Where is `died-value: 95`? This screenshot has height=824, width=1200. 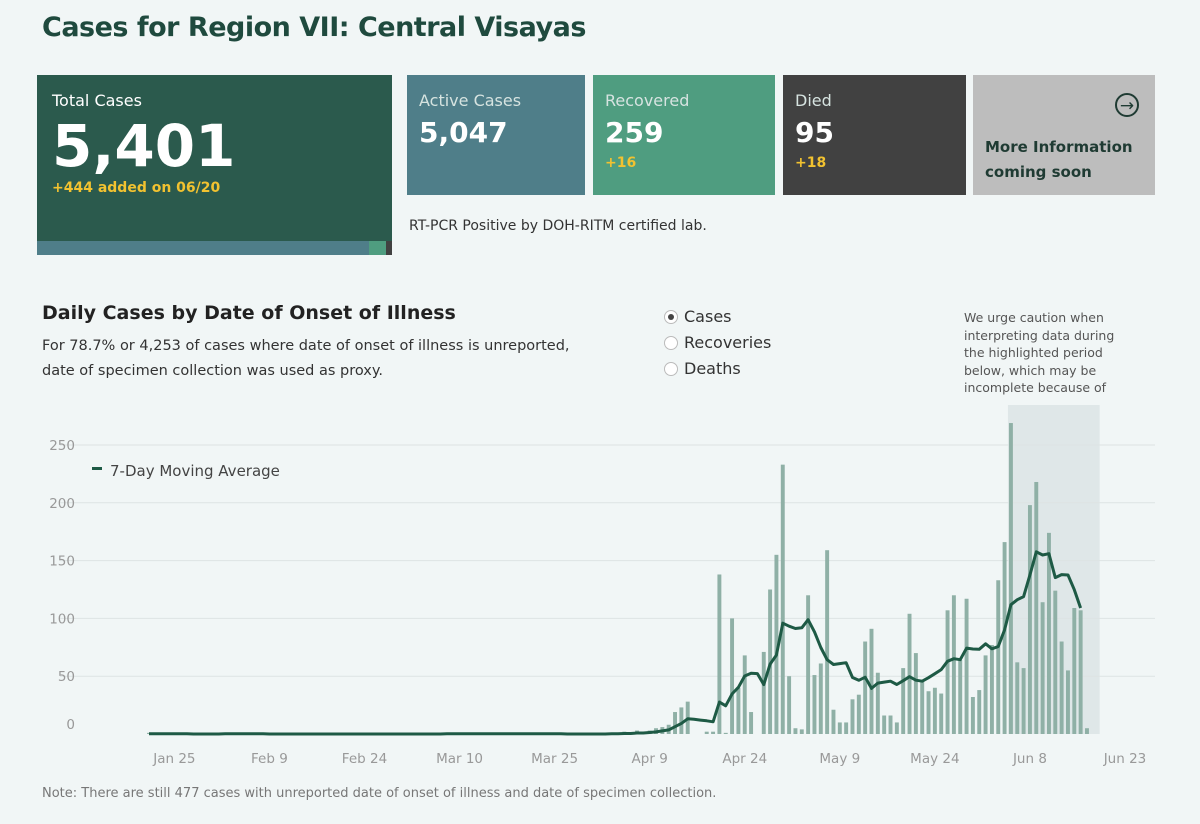
died-value: 95 is located at coordinates (814, 132).